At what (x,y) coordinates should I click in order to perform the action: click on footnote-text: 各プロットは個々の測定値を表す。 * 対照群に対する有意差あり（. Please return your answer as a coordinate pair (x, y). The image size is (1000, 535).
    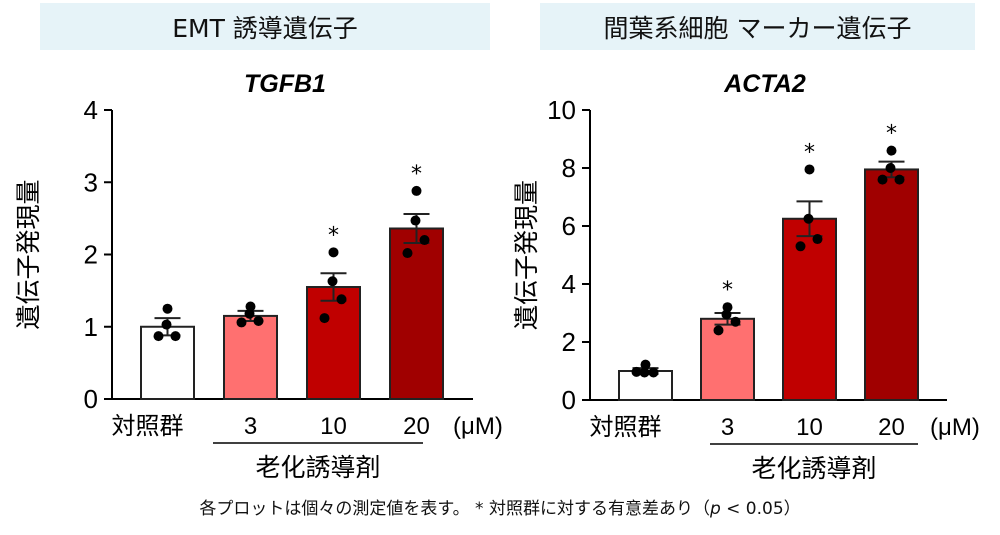
    Looking at the image, I should click on (454, 509).